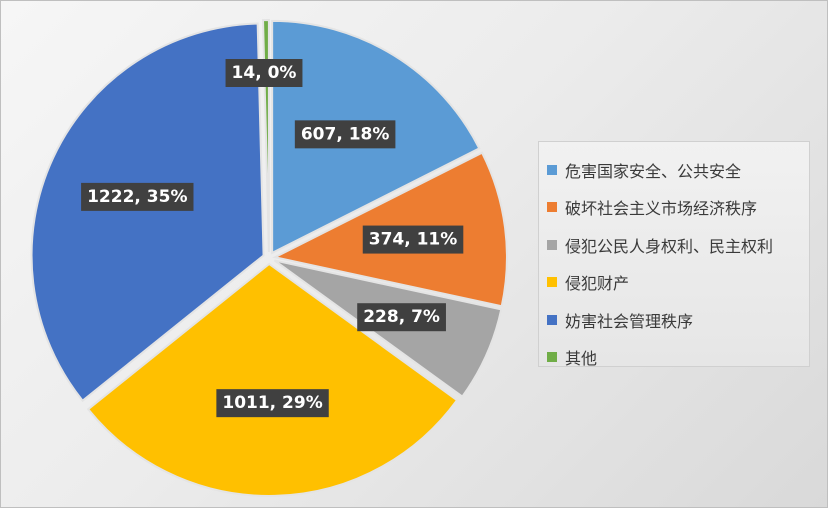 Image resolution: width=828 pixels, height=509 pixels. Describe the element at coordinates (581, 359) in the screenshot. I see `legend-label: 其他` at that location.